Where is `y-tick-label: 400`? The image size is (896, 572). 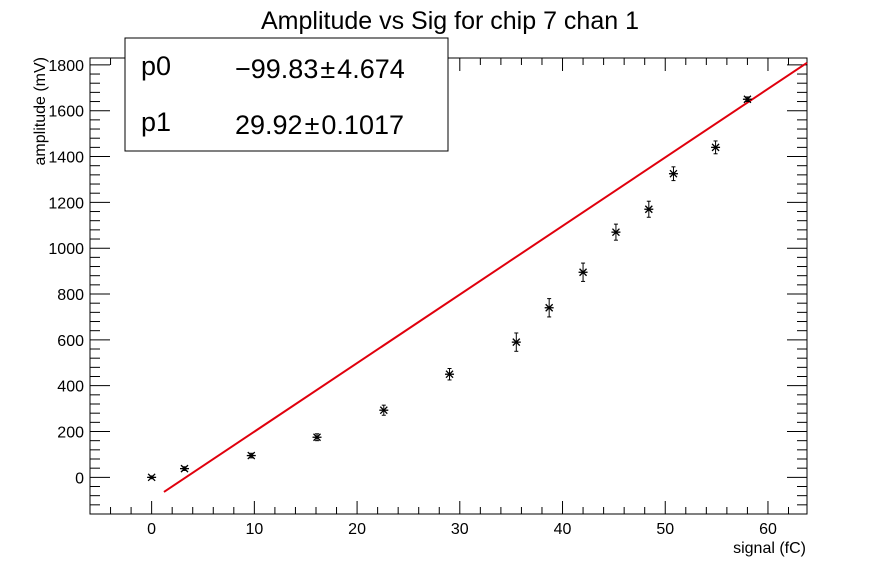
y-tick-label: 400 is located at coordinates (70, 387).